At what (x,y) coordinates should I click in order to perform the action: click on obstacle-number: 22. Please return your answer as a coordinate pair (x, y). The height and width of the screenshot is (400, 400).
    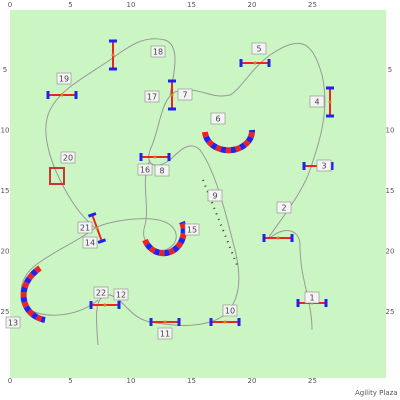
    Looking at the image, I should click on (101, 293).